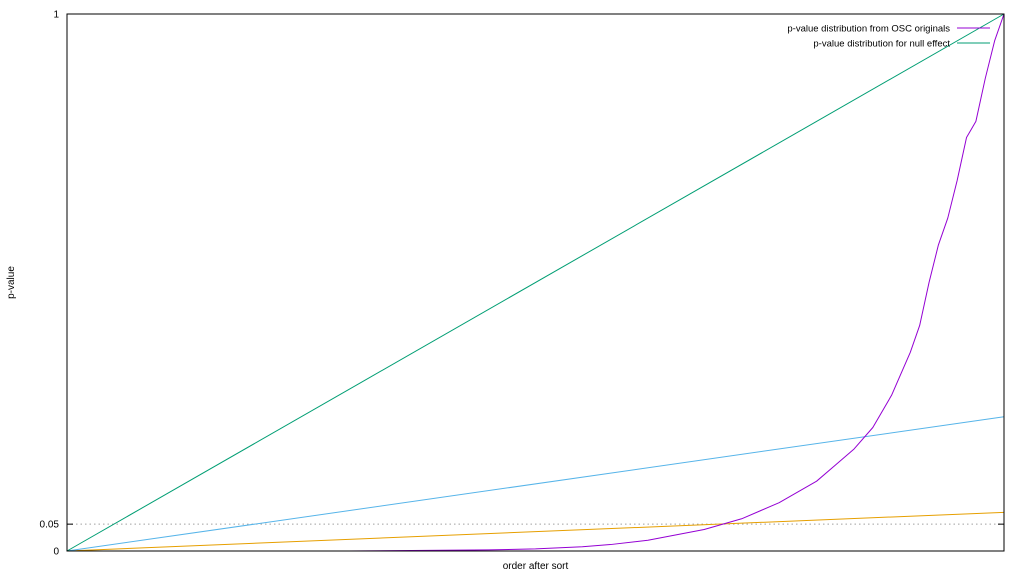 This screenshot has height=576, width=1024. I want to click on y-tick-label-2: 1, so click(56, 15).